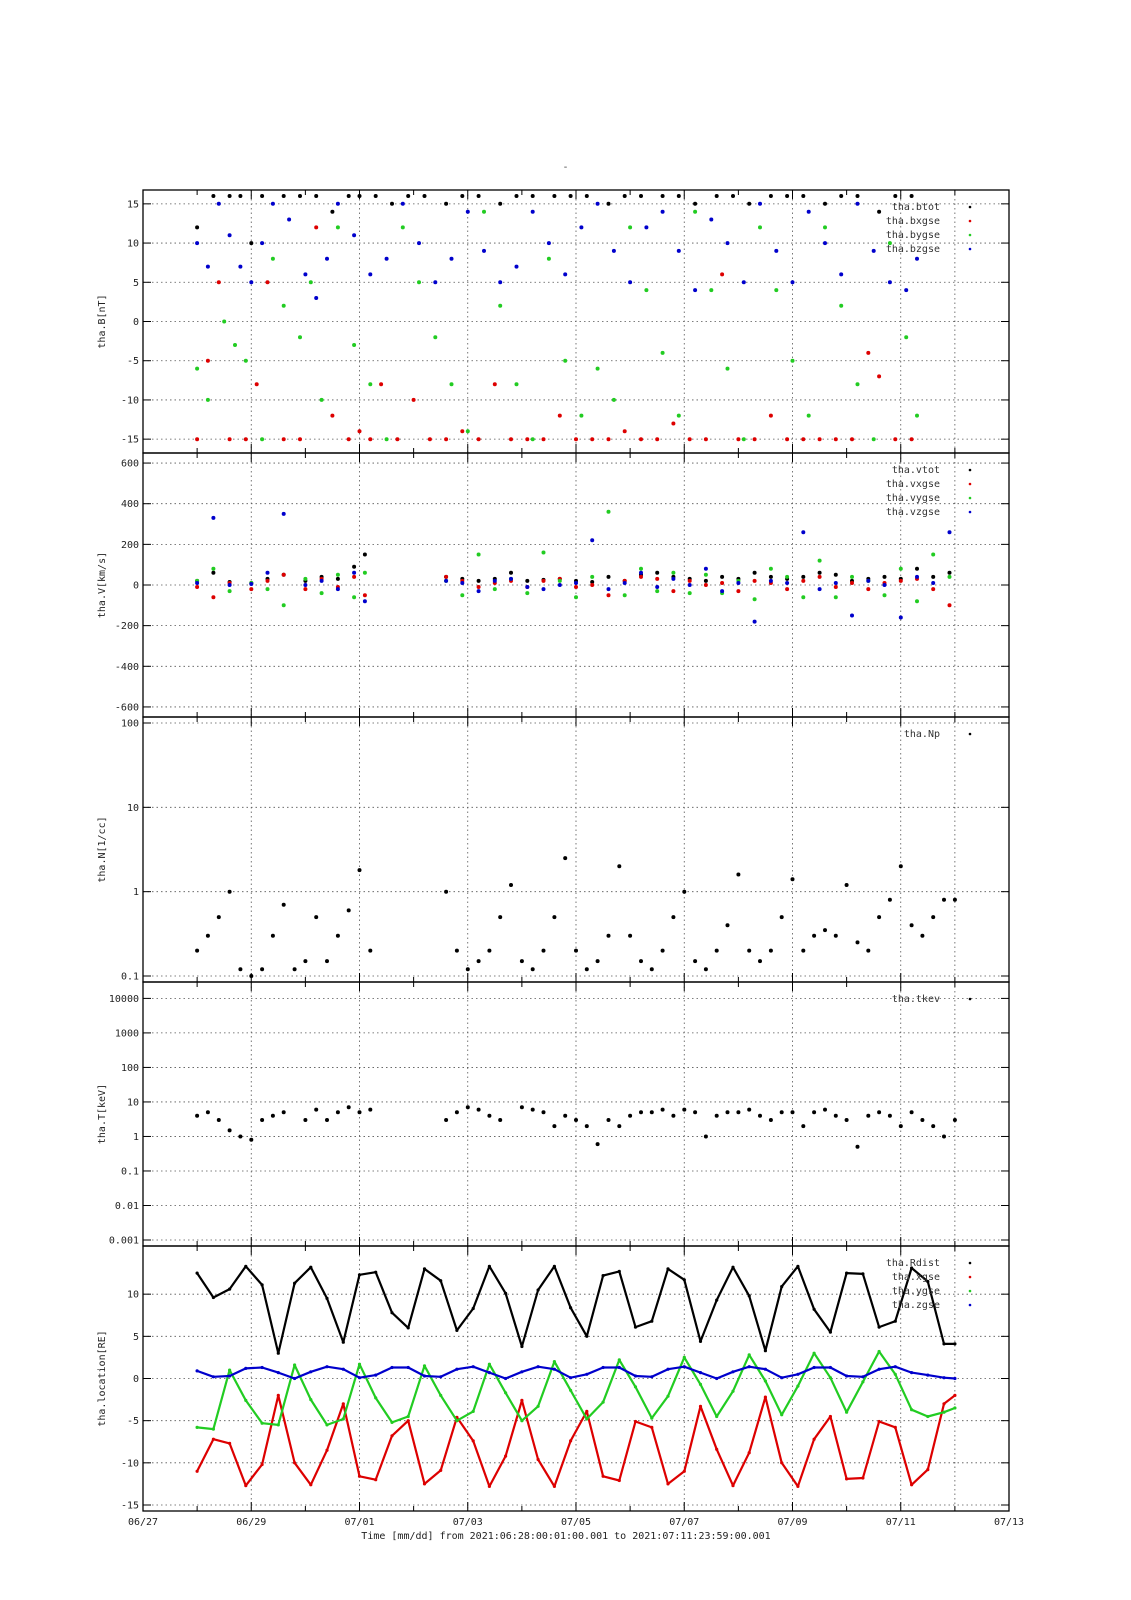 The image size is (1131, 1600). What do you see at coordinates (130, 1171) in the screenshot?
I see `y-tick-label: 0.1` at bounding box center [130, 1171].